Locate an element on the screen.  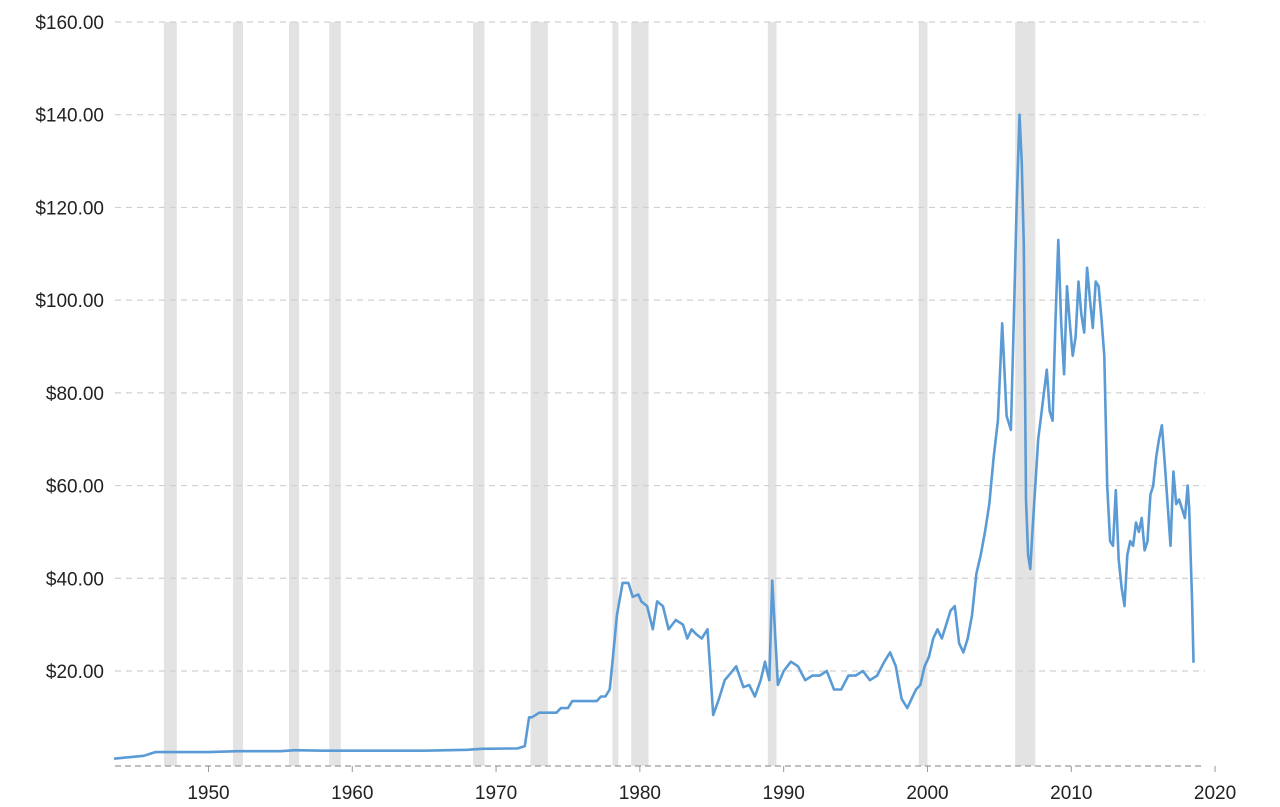
x-tick-label-1990: 1990 is located at coordinates (784, 793).